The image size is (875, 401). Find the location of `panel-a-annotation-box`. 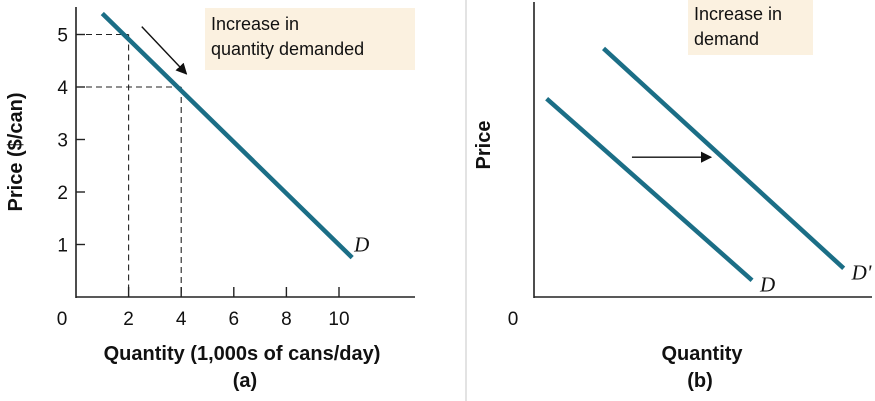

panel-a-annotation-box is located at coordinates (310, 39).